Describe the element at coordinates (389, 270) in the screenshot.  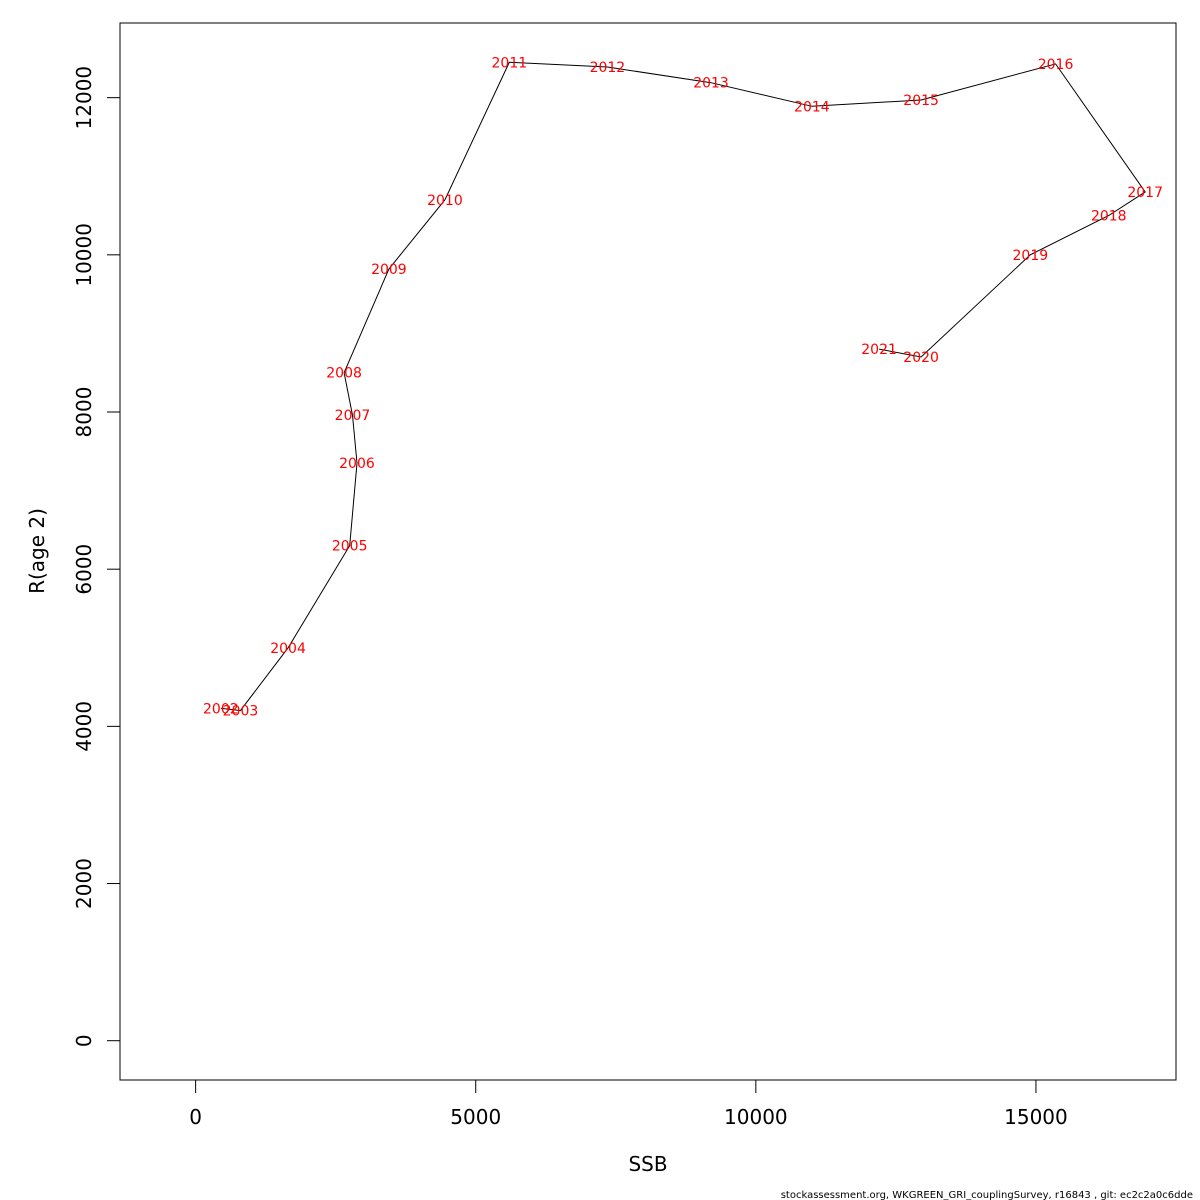
I see `point-label-2009: 2009` at that location.